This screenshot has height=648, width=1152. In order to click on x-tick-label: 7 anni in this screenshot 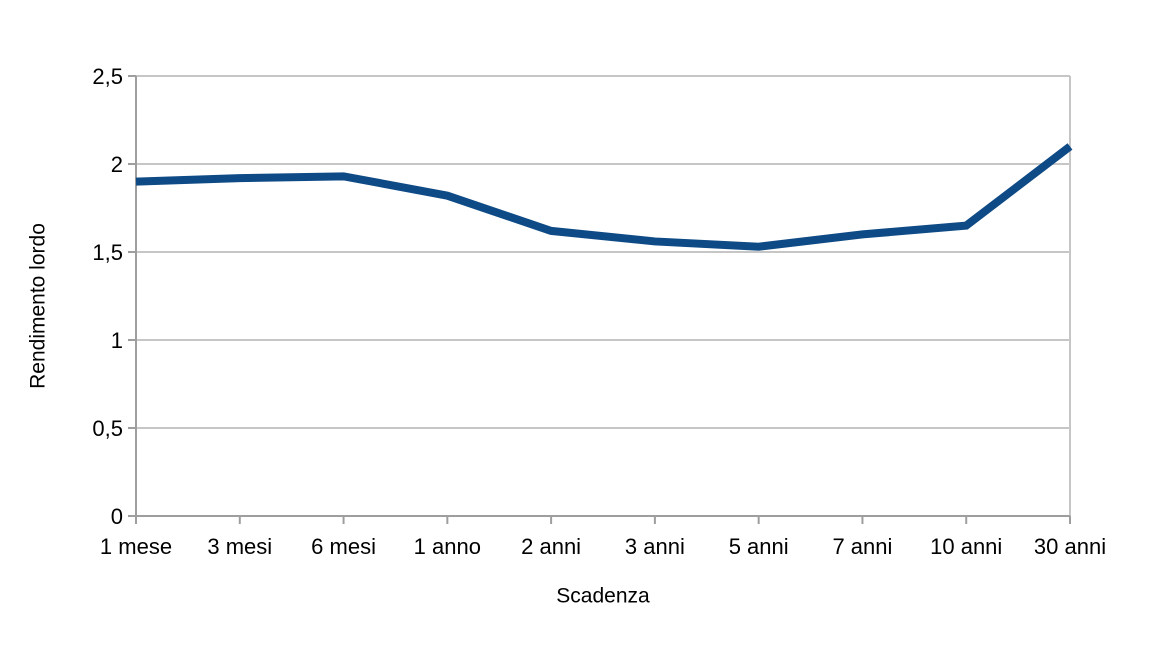, I will do `click(862, 546)`.